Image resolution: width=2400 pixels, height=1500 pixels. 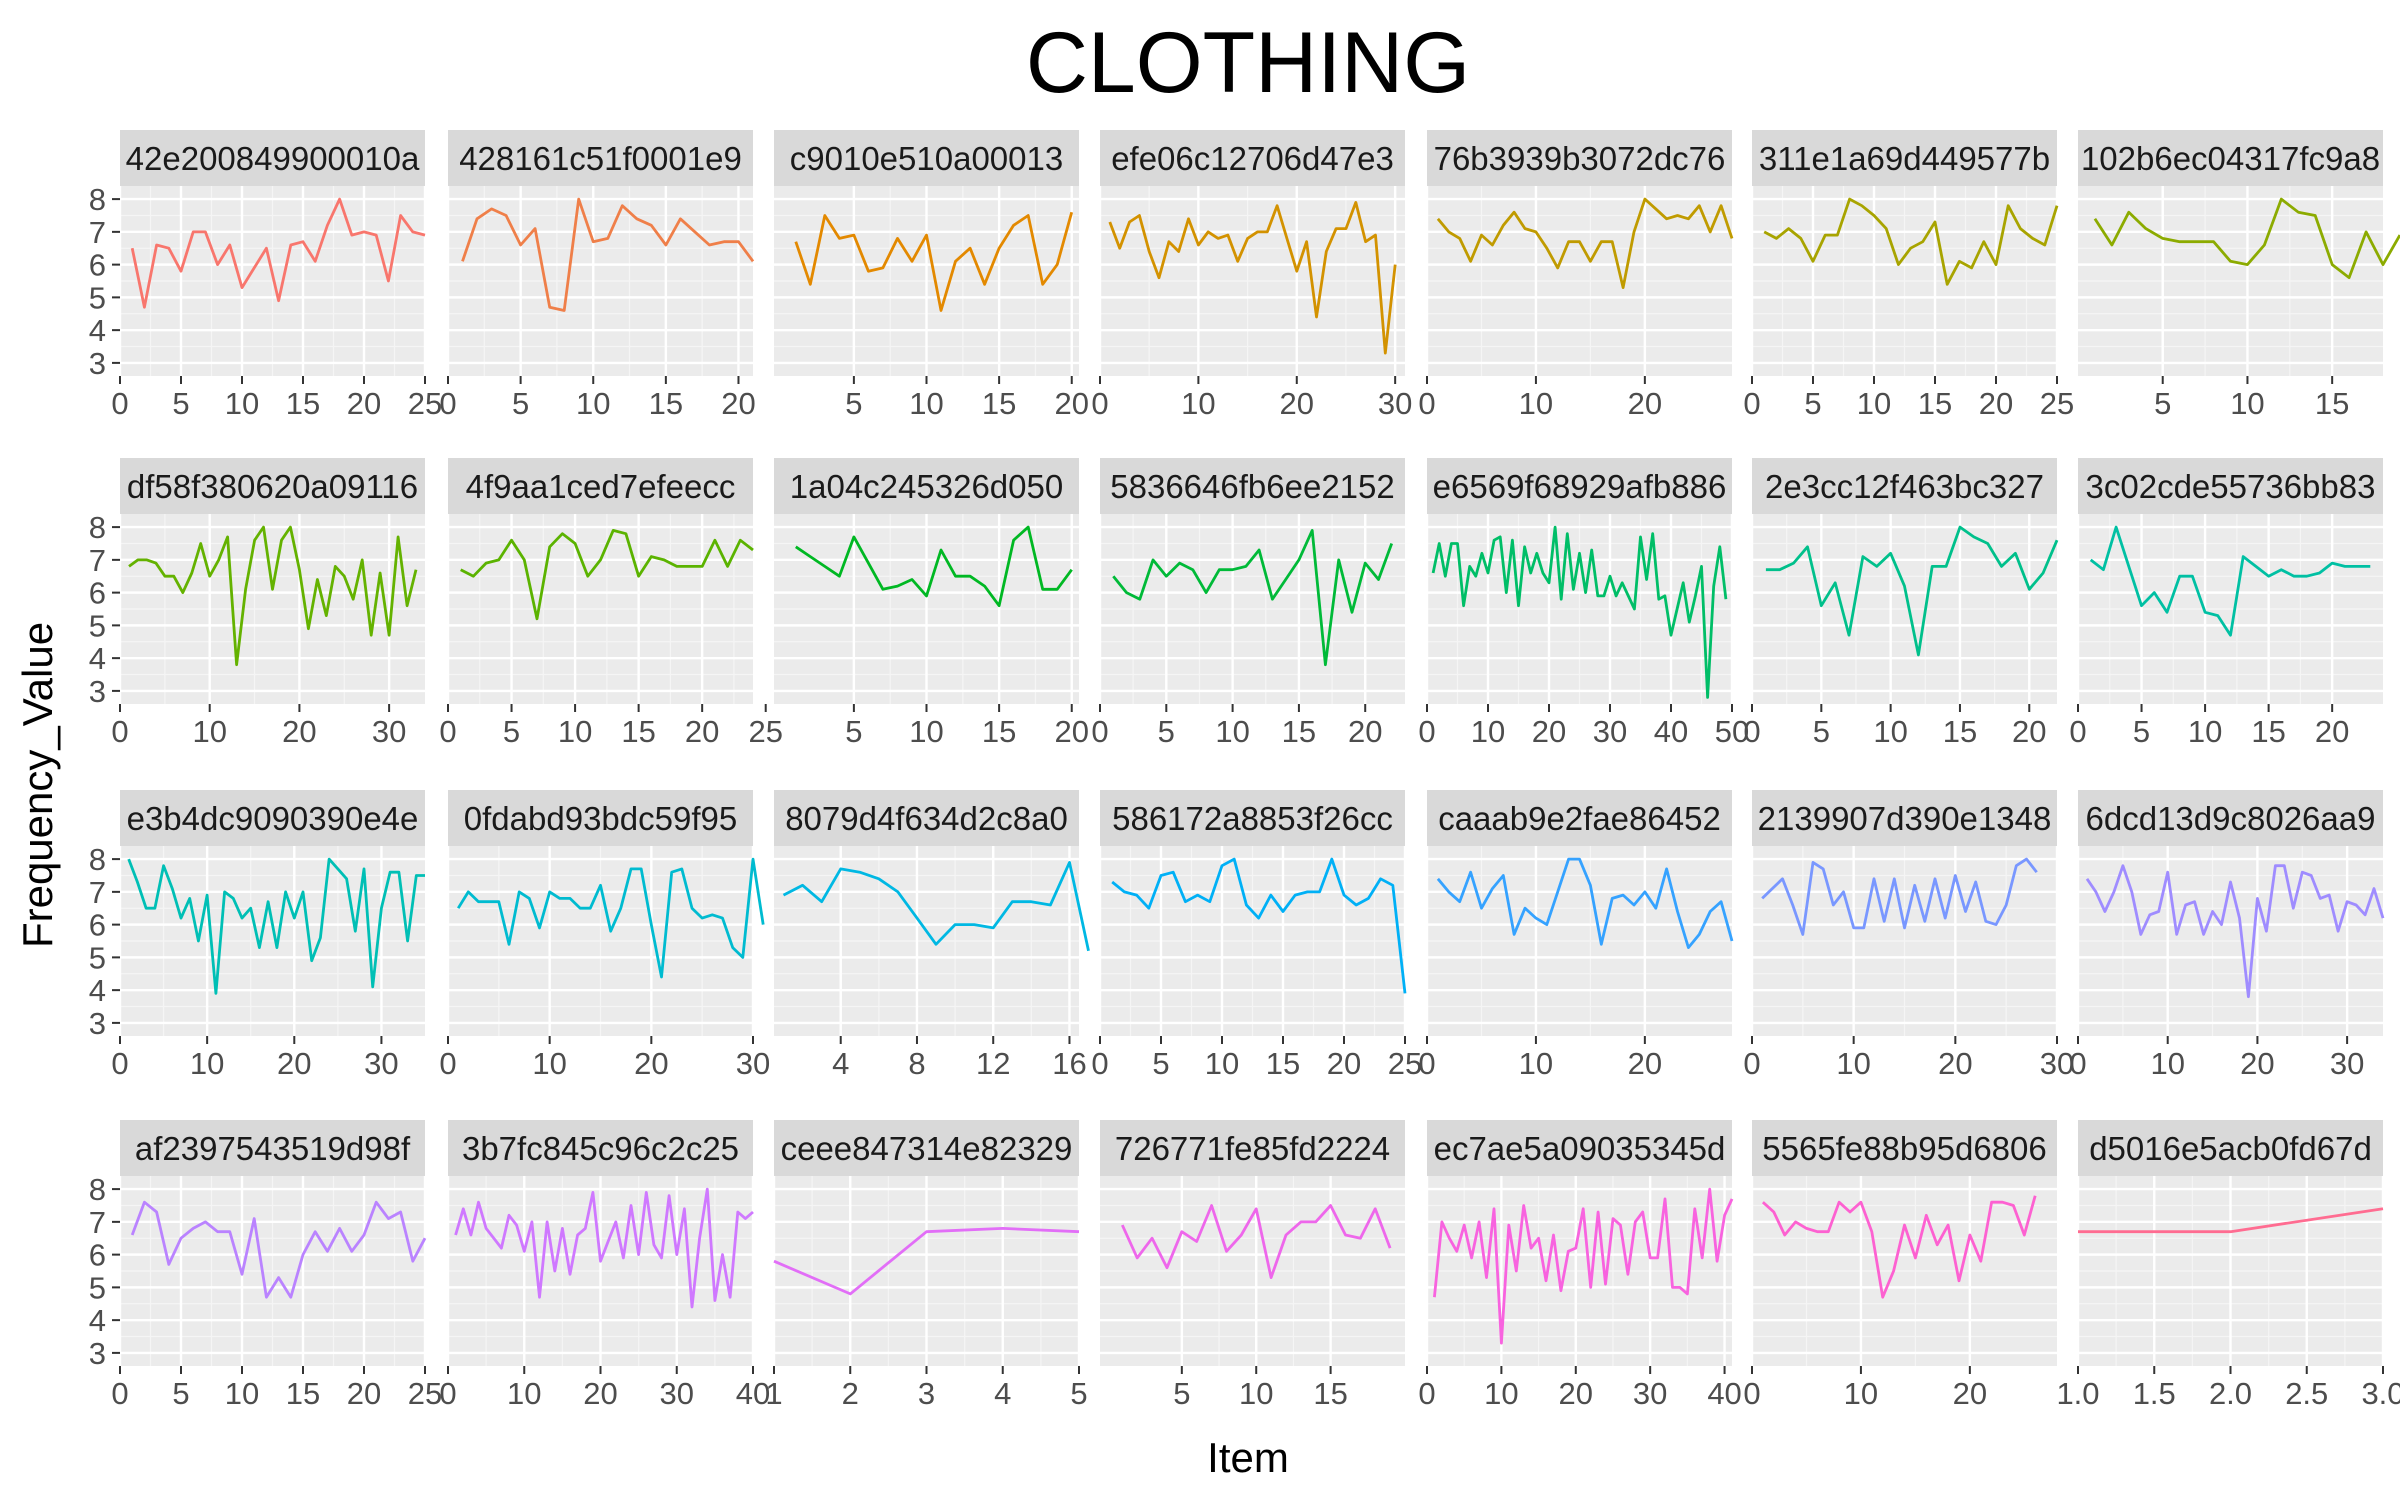 I want to click on facet-panel: 6dcd13d9c8026aa9 0 10 20 30, so click(x=2227, y=935).